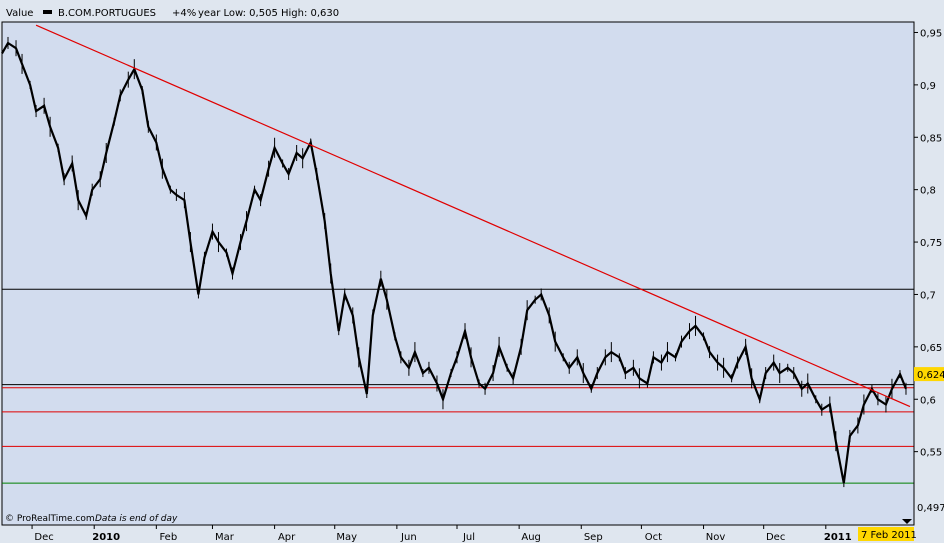 This screenshot has height=543, width=944. I want to click on footer-copyright: © ProRealTime.com, so click(50, 519).